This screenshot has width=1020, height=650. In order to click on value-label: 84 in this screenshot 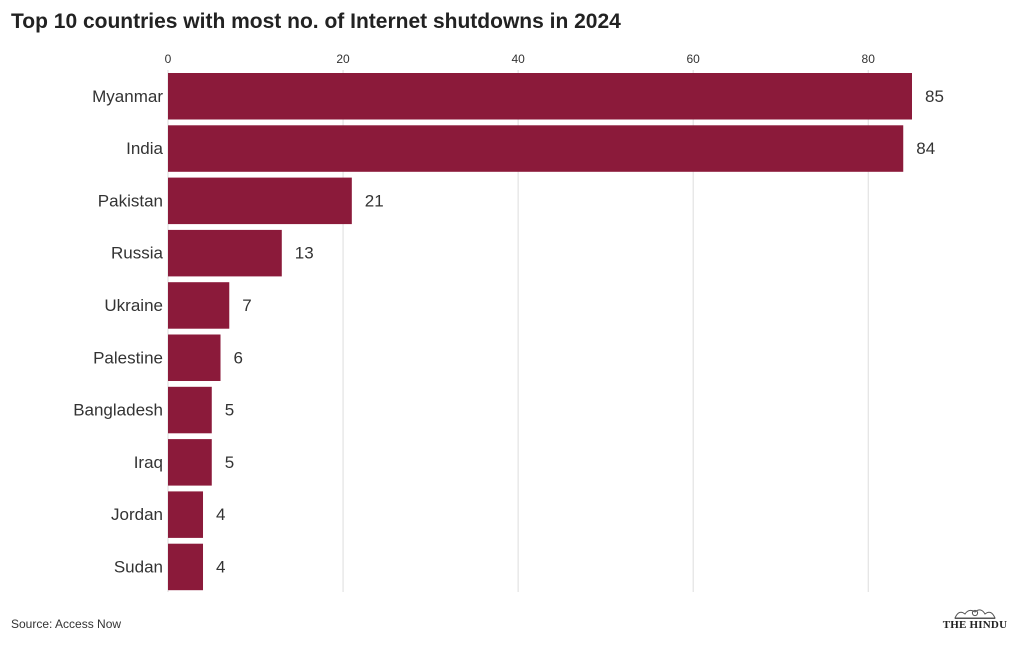, I will do `click(925, 148)`.